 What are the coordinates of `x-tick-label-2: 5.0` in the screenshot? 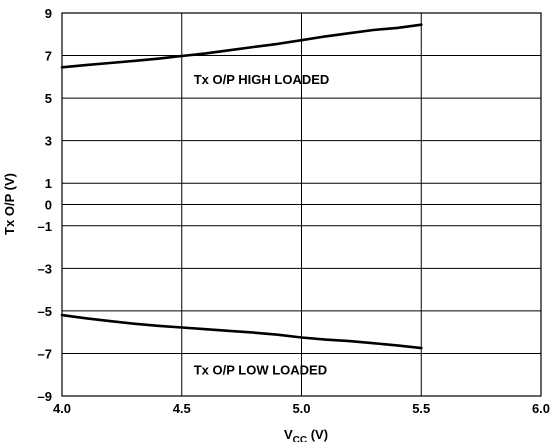 It's located at (301, 408).